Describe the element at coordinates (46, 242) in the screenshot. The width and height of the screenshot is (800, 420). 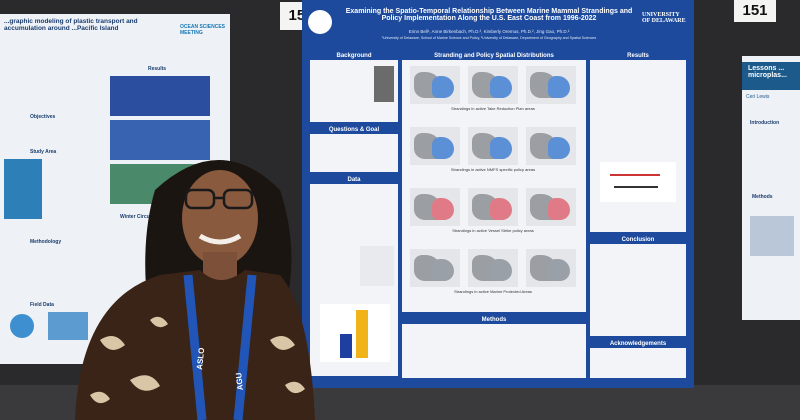
I see `section-heading: Methodology` at that location.